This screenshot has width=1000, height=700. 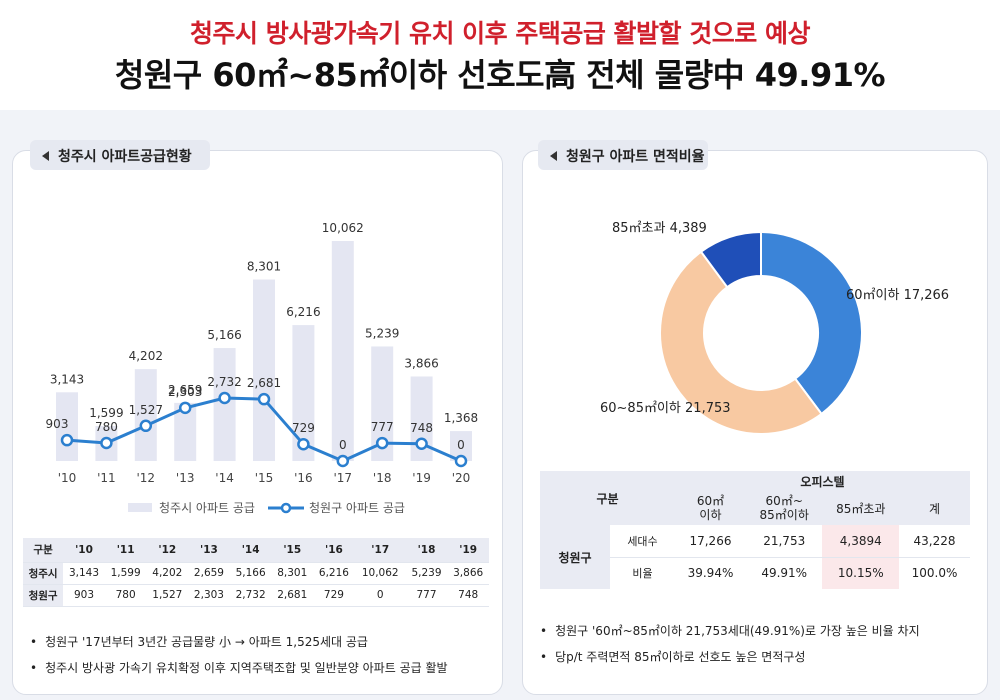 I want to click on area-table-col4: 계, so click(x=934, y=508).